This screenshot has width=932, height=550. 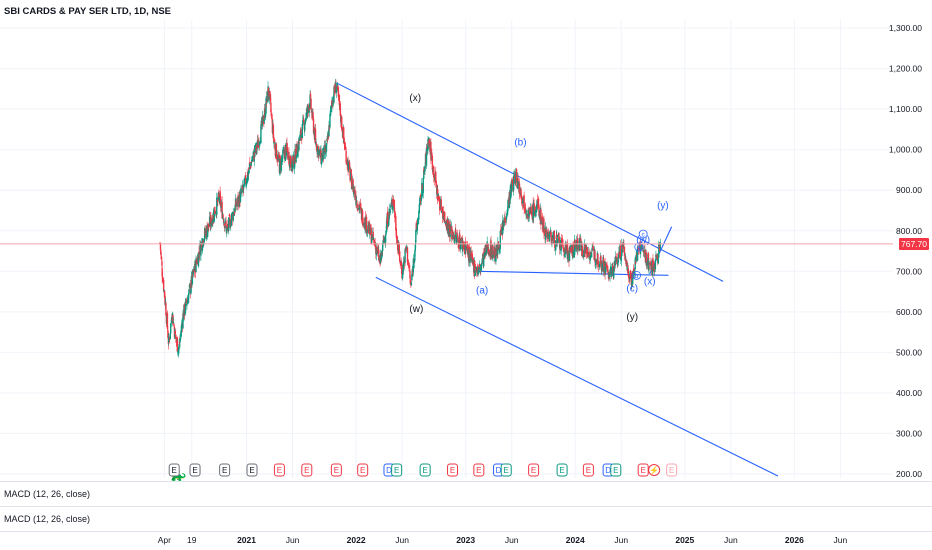 What do you see at coordinates (905, 109) in the screenshot?
I see `y-tick-label: 1,100.00` at bounding box center [905, 109].